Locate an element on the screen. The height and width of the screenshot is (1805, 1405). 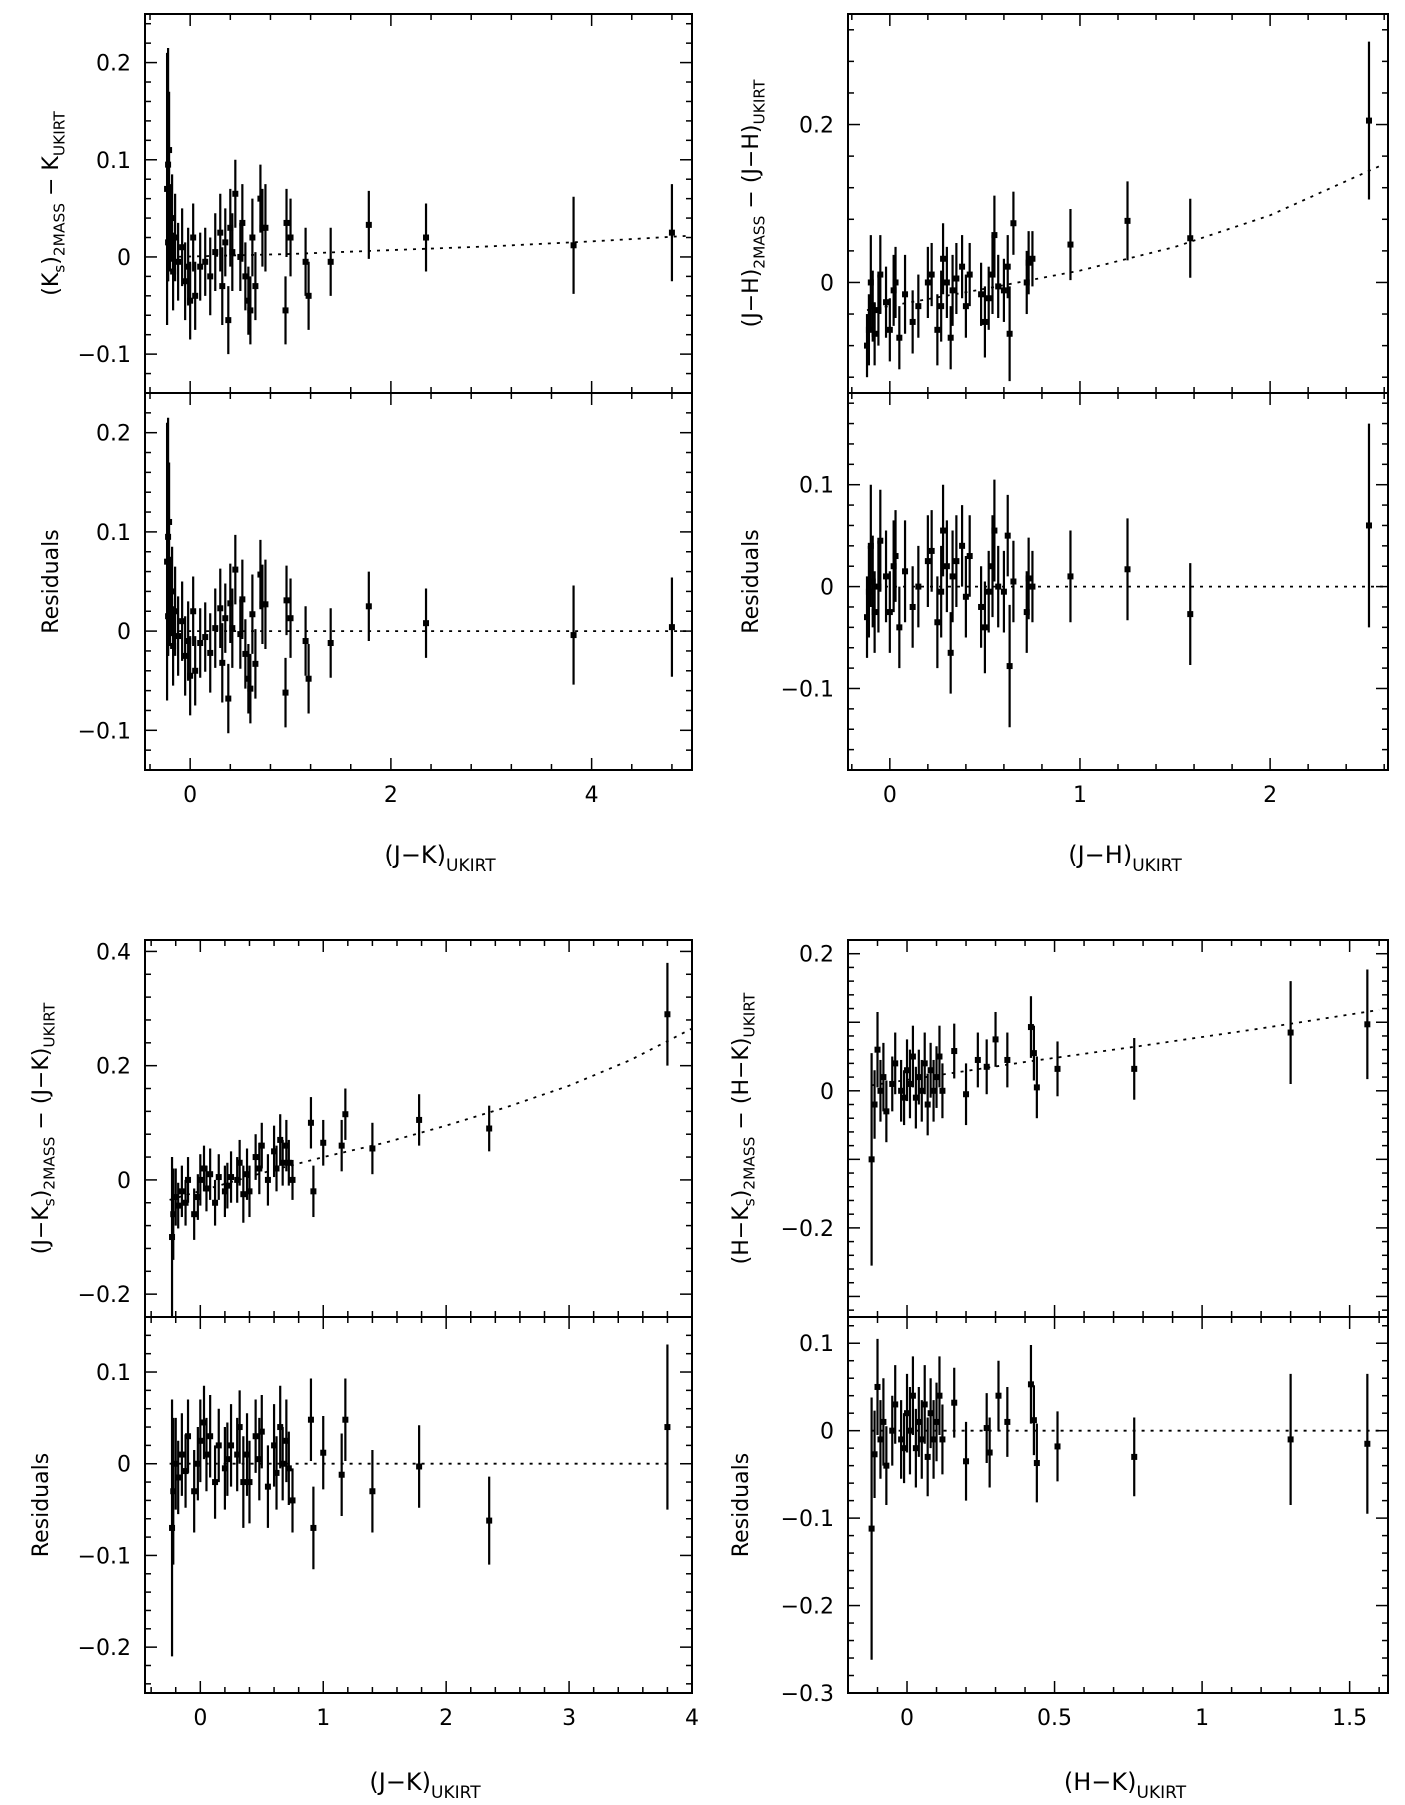
hk-top-ytick-label: 0.2 is located at coordinates (816, 955).